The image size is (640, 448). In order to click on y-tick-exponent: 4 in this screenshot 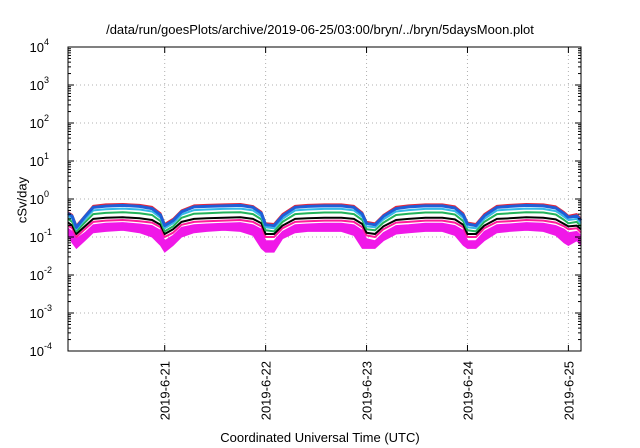, I will do `click(46, 42)`.